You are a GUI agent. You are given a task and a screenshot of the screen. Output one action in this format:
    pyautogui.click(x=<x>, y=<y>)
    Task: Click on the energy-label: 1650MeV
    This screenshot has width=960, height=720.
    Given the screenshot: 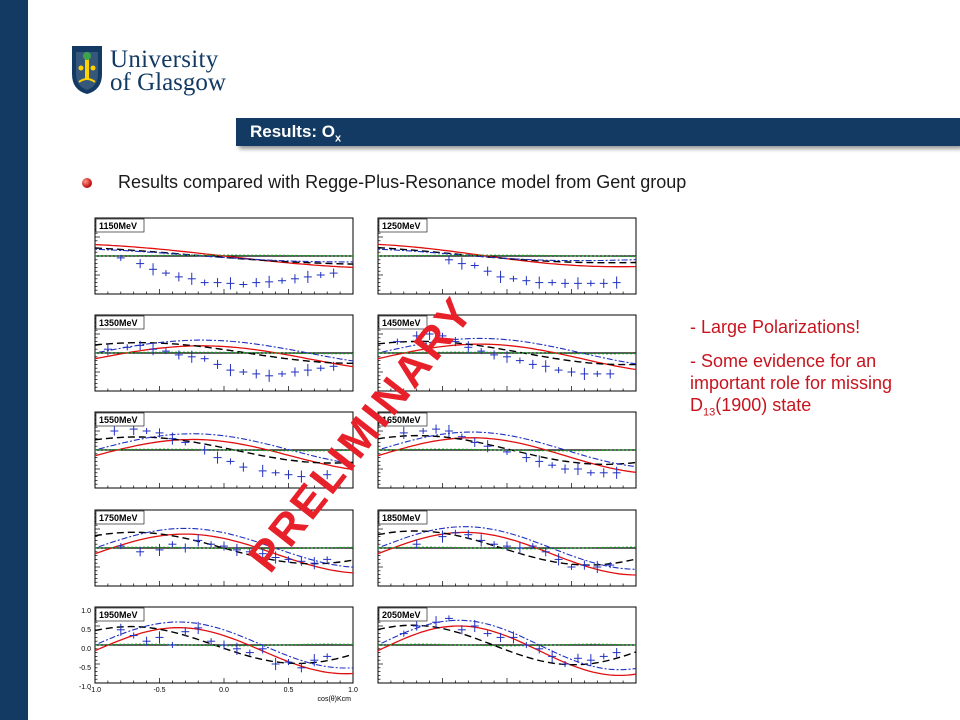 What is the action you would take?
    pyautogui.click(x=401, y=420)
    